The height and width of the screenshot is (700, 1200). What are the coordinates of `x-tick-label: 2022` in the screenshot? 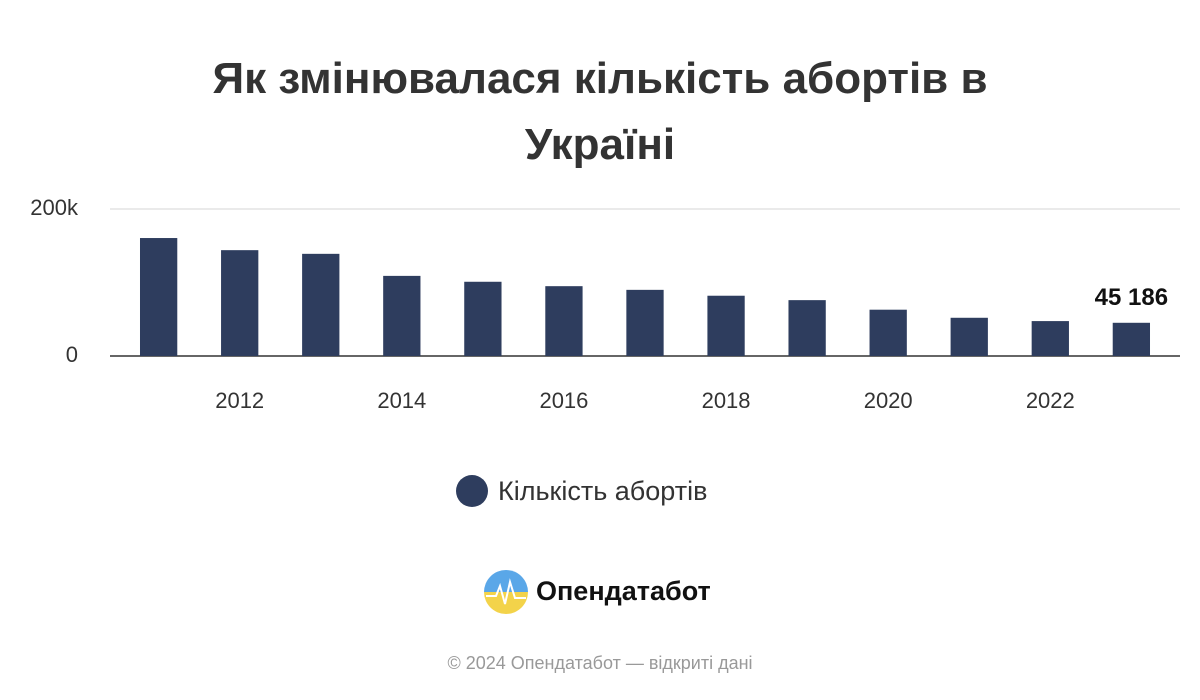 It's located at (1050, 400).